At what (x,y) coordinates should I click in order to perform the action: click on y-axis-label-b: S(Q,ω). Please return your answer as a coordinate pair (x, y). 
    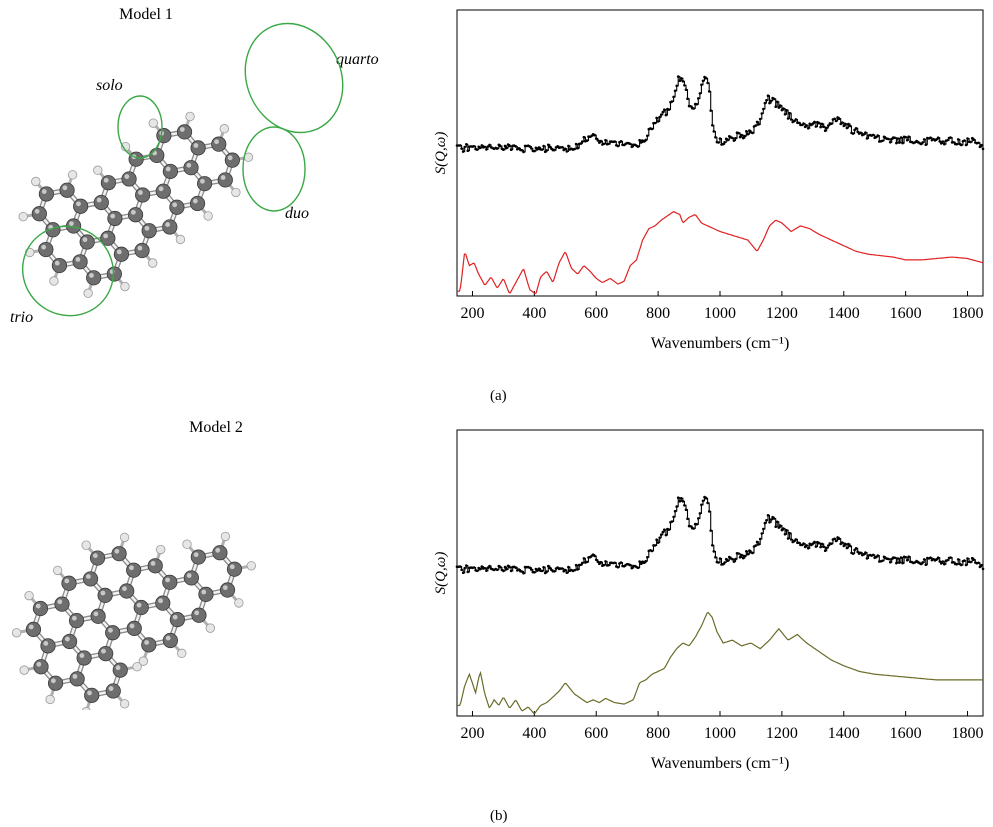
    Looking at the image, I should click on (441, 573).